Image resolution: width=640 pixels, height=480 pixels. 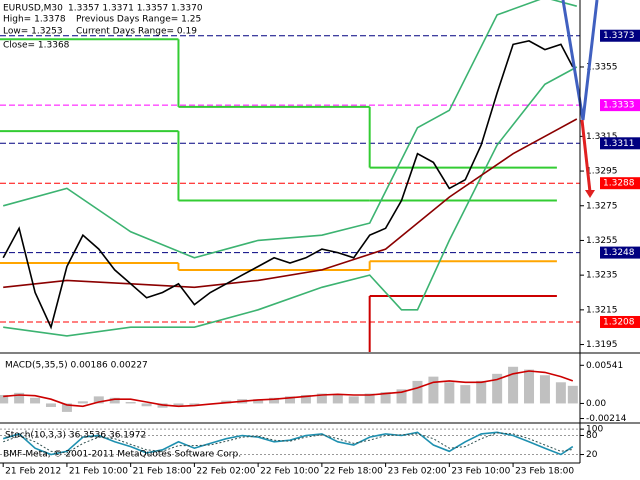 I want to click on annotation: Low= 1.3253, so click(x=33, y=32).